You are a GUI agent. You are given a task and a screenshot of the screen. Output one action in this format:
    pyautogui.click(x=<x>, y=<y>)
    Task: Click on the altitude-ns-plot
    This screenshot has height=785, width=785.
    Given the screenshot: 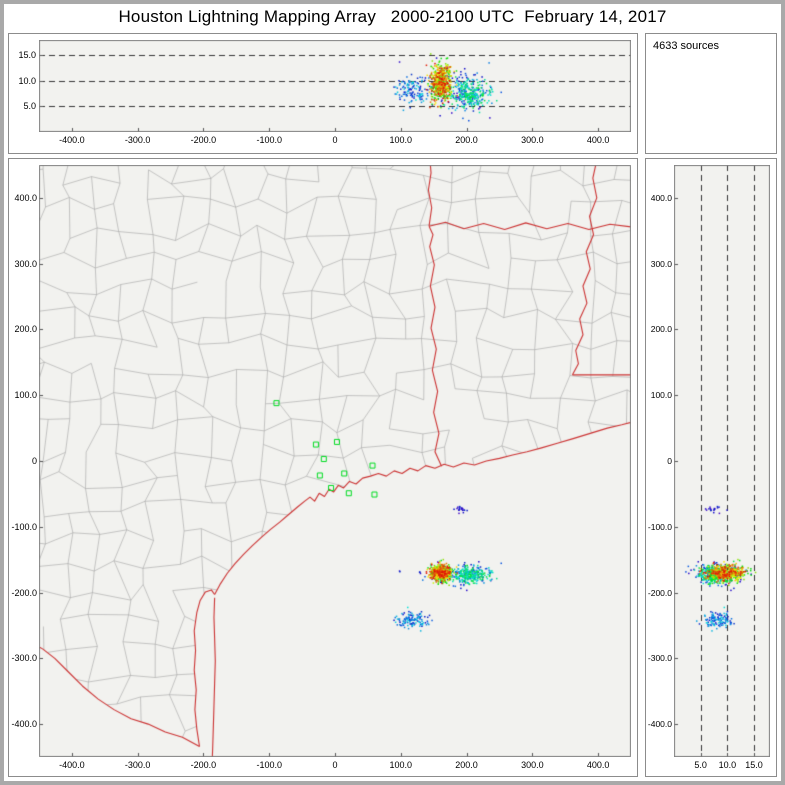 What is the action you would take?
    pyautogui.click(x=722, y=461)
    